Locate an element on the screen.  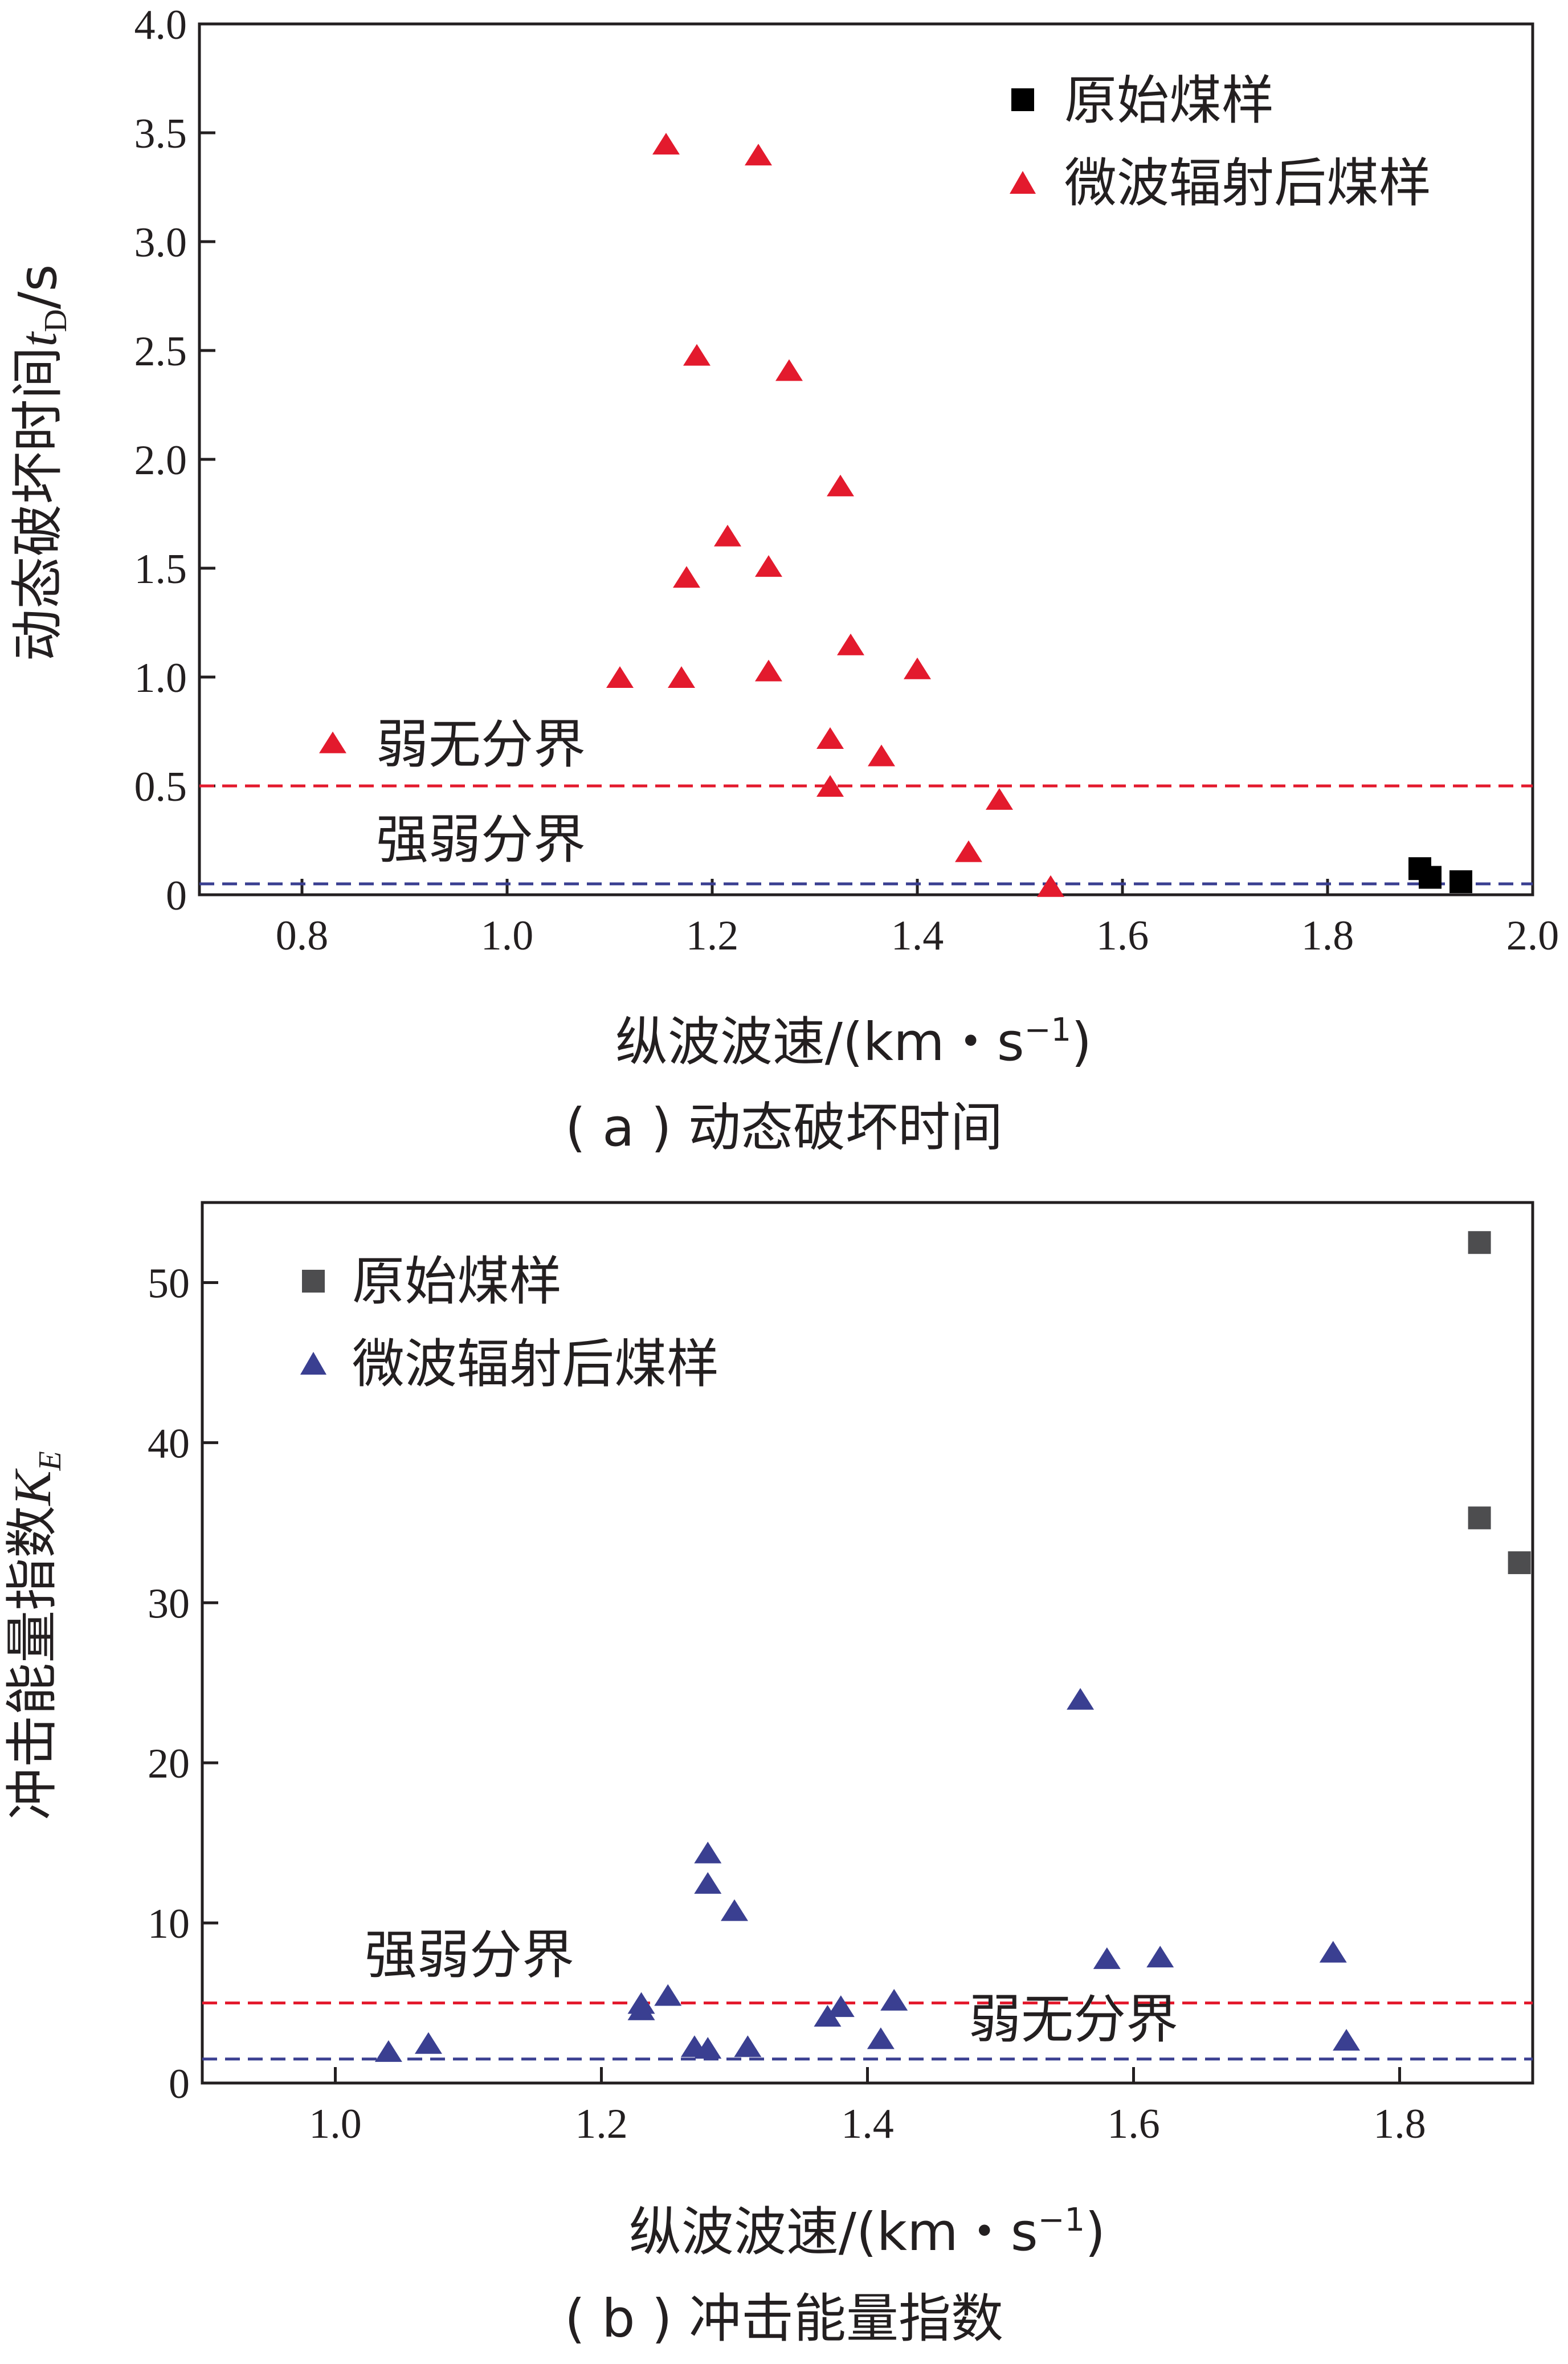
chart-b-legend: 原始煤样 微波辐射后煤样 is located at coordinates (509, 1323).